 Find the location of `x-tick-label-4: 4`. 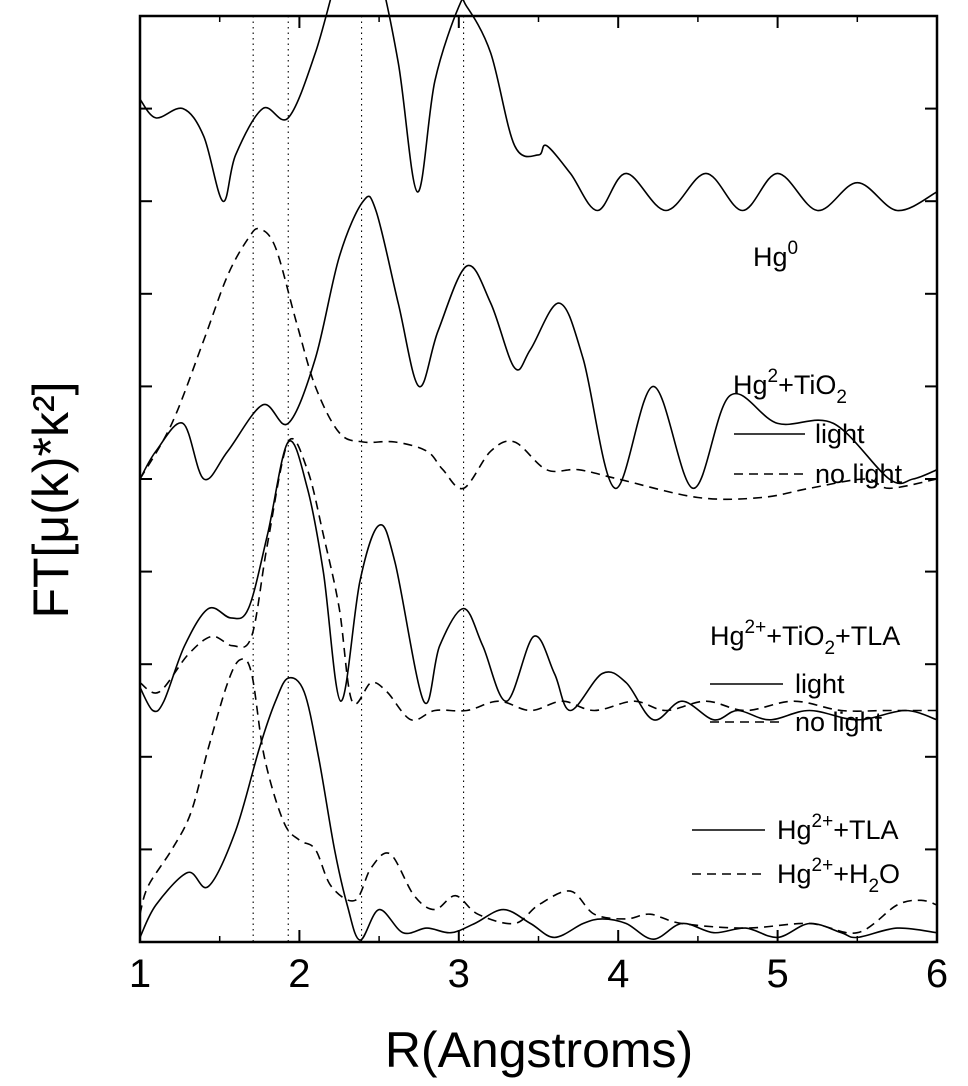

x-tick-label-4: 4 is located at coordinates (618, 974).